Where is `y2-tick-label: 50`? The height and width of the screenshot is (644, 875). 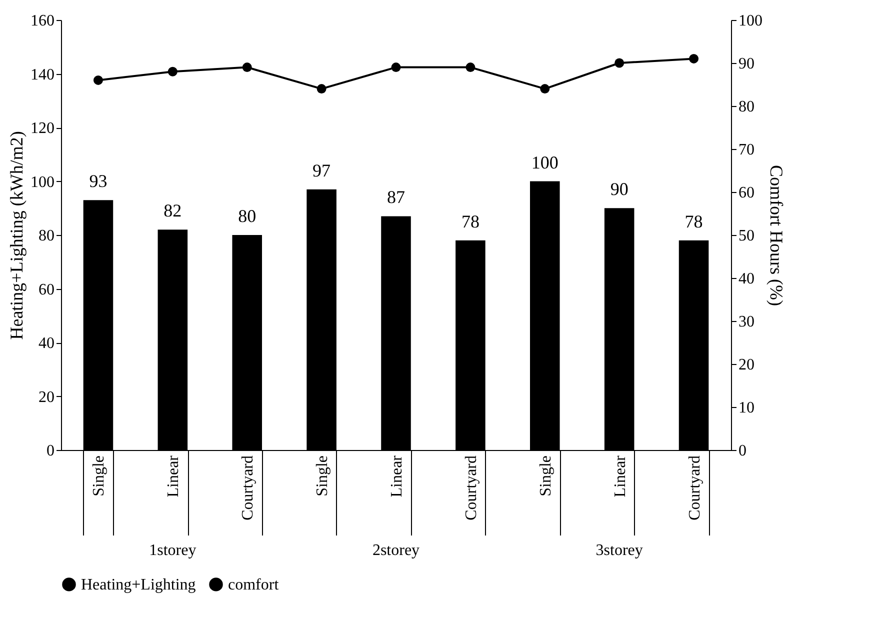
y2-tick-label: 50 is located at coordinates (746, 236).